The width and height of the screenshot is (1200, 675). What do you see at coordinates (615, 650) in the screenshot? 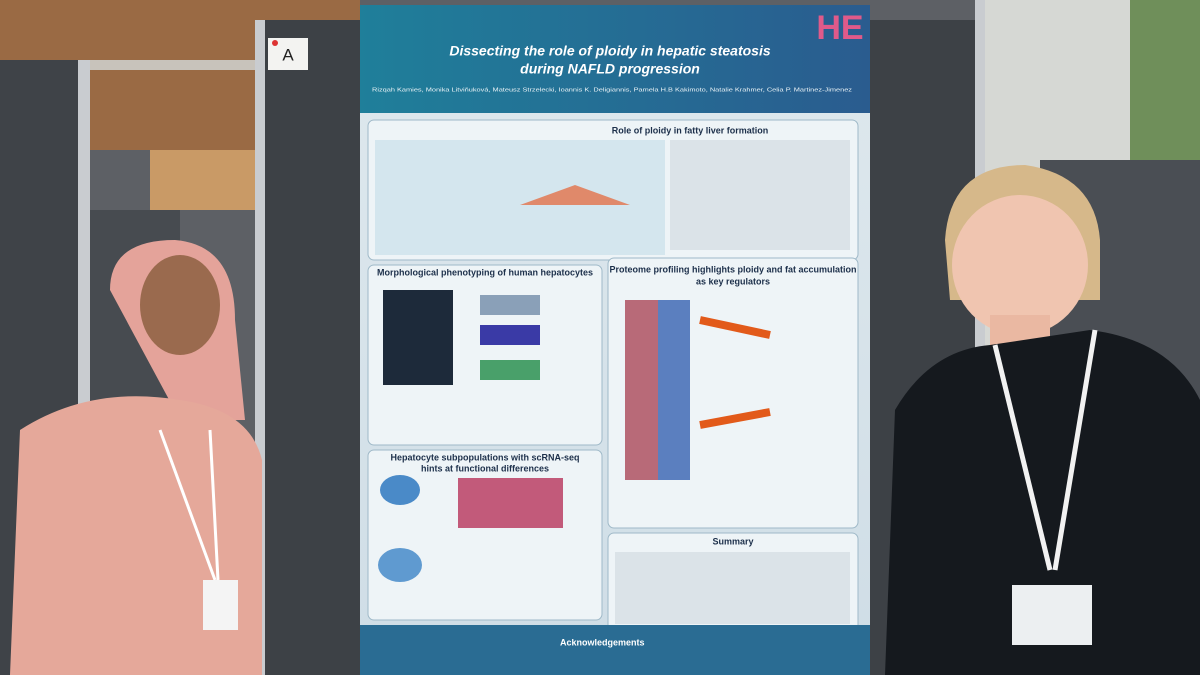
I see `poster-footer` at bounding box center [615, 650].